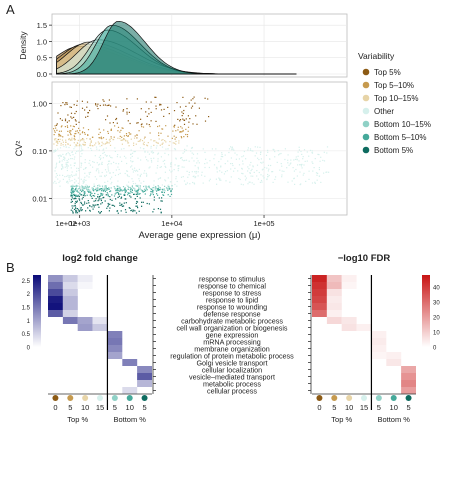  What do you see at coordinates (232, 285) in the screenshot?
I see `go-term-label: response to chemical` at bounding box center [232, 285].